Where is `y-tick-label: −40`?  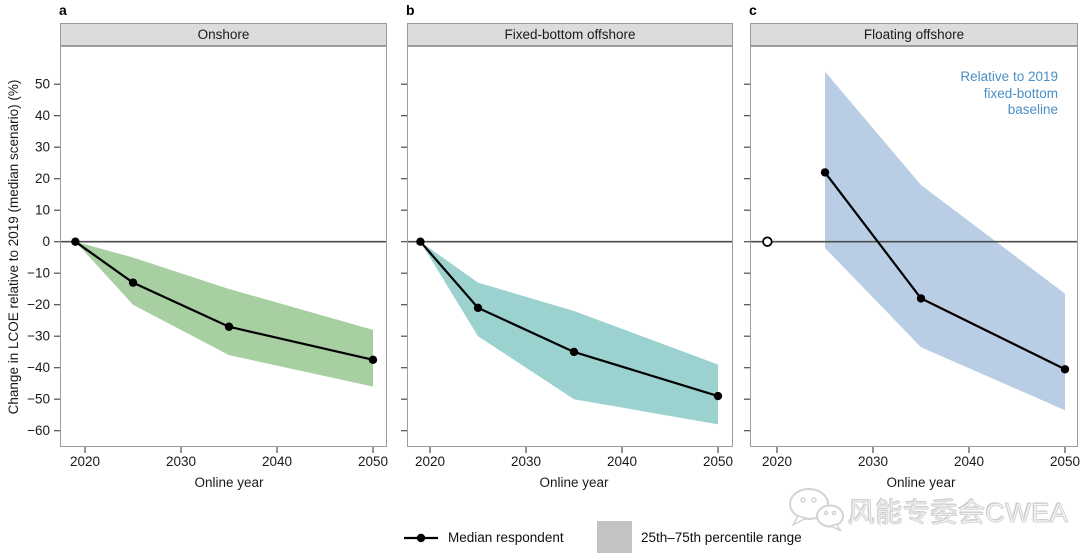 y-tick-label: −40 is located at coordinates (38, 367).